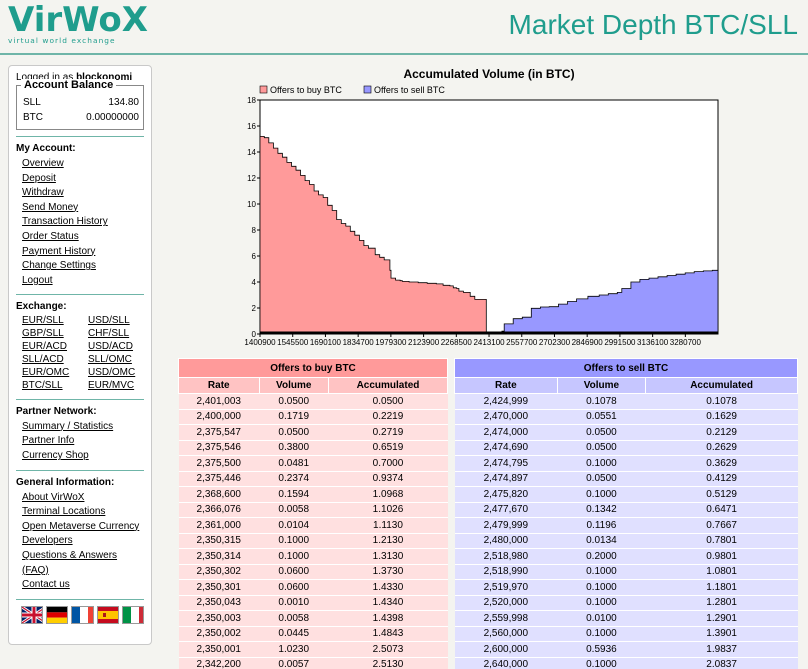  What do you see at coordinates (626, 587) in the screenshot?
I see `table-row: 2,519,970 0.1000 1.1801` at bounding box center [626, 587].